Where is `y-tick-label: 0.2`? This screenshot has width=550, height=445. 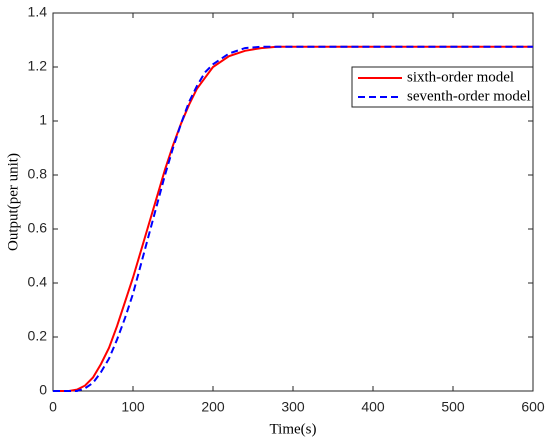 y-tick-label: 0.2 is located at coordinates (38, 336).